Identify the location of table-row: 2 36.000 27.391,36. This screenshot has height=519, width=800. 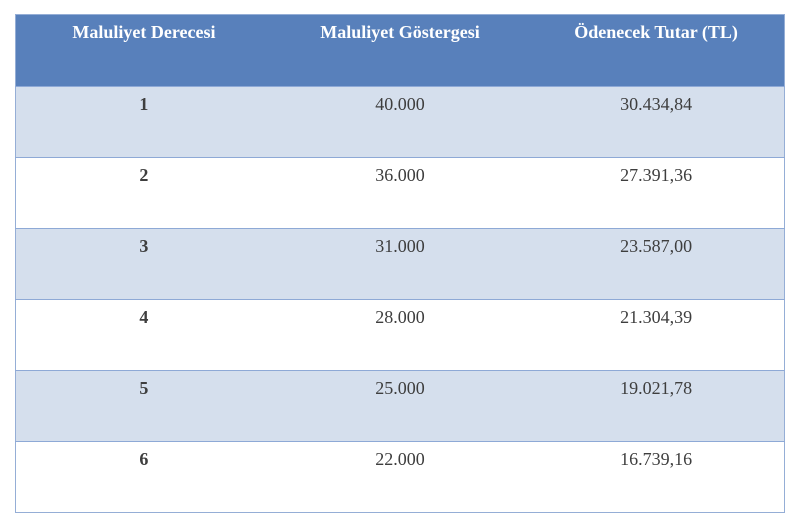
(400, 193).